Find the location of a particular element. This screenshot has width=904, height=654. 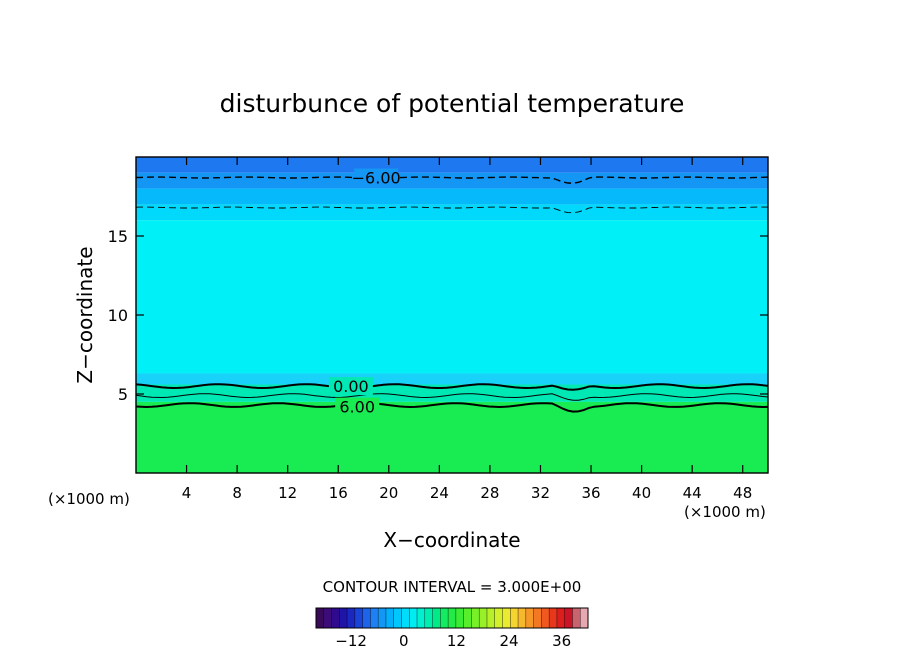

x-tick-label-40: 40 is located at coordinates (641, 493).